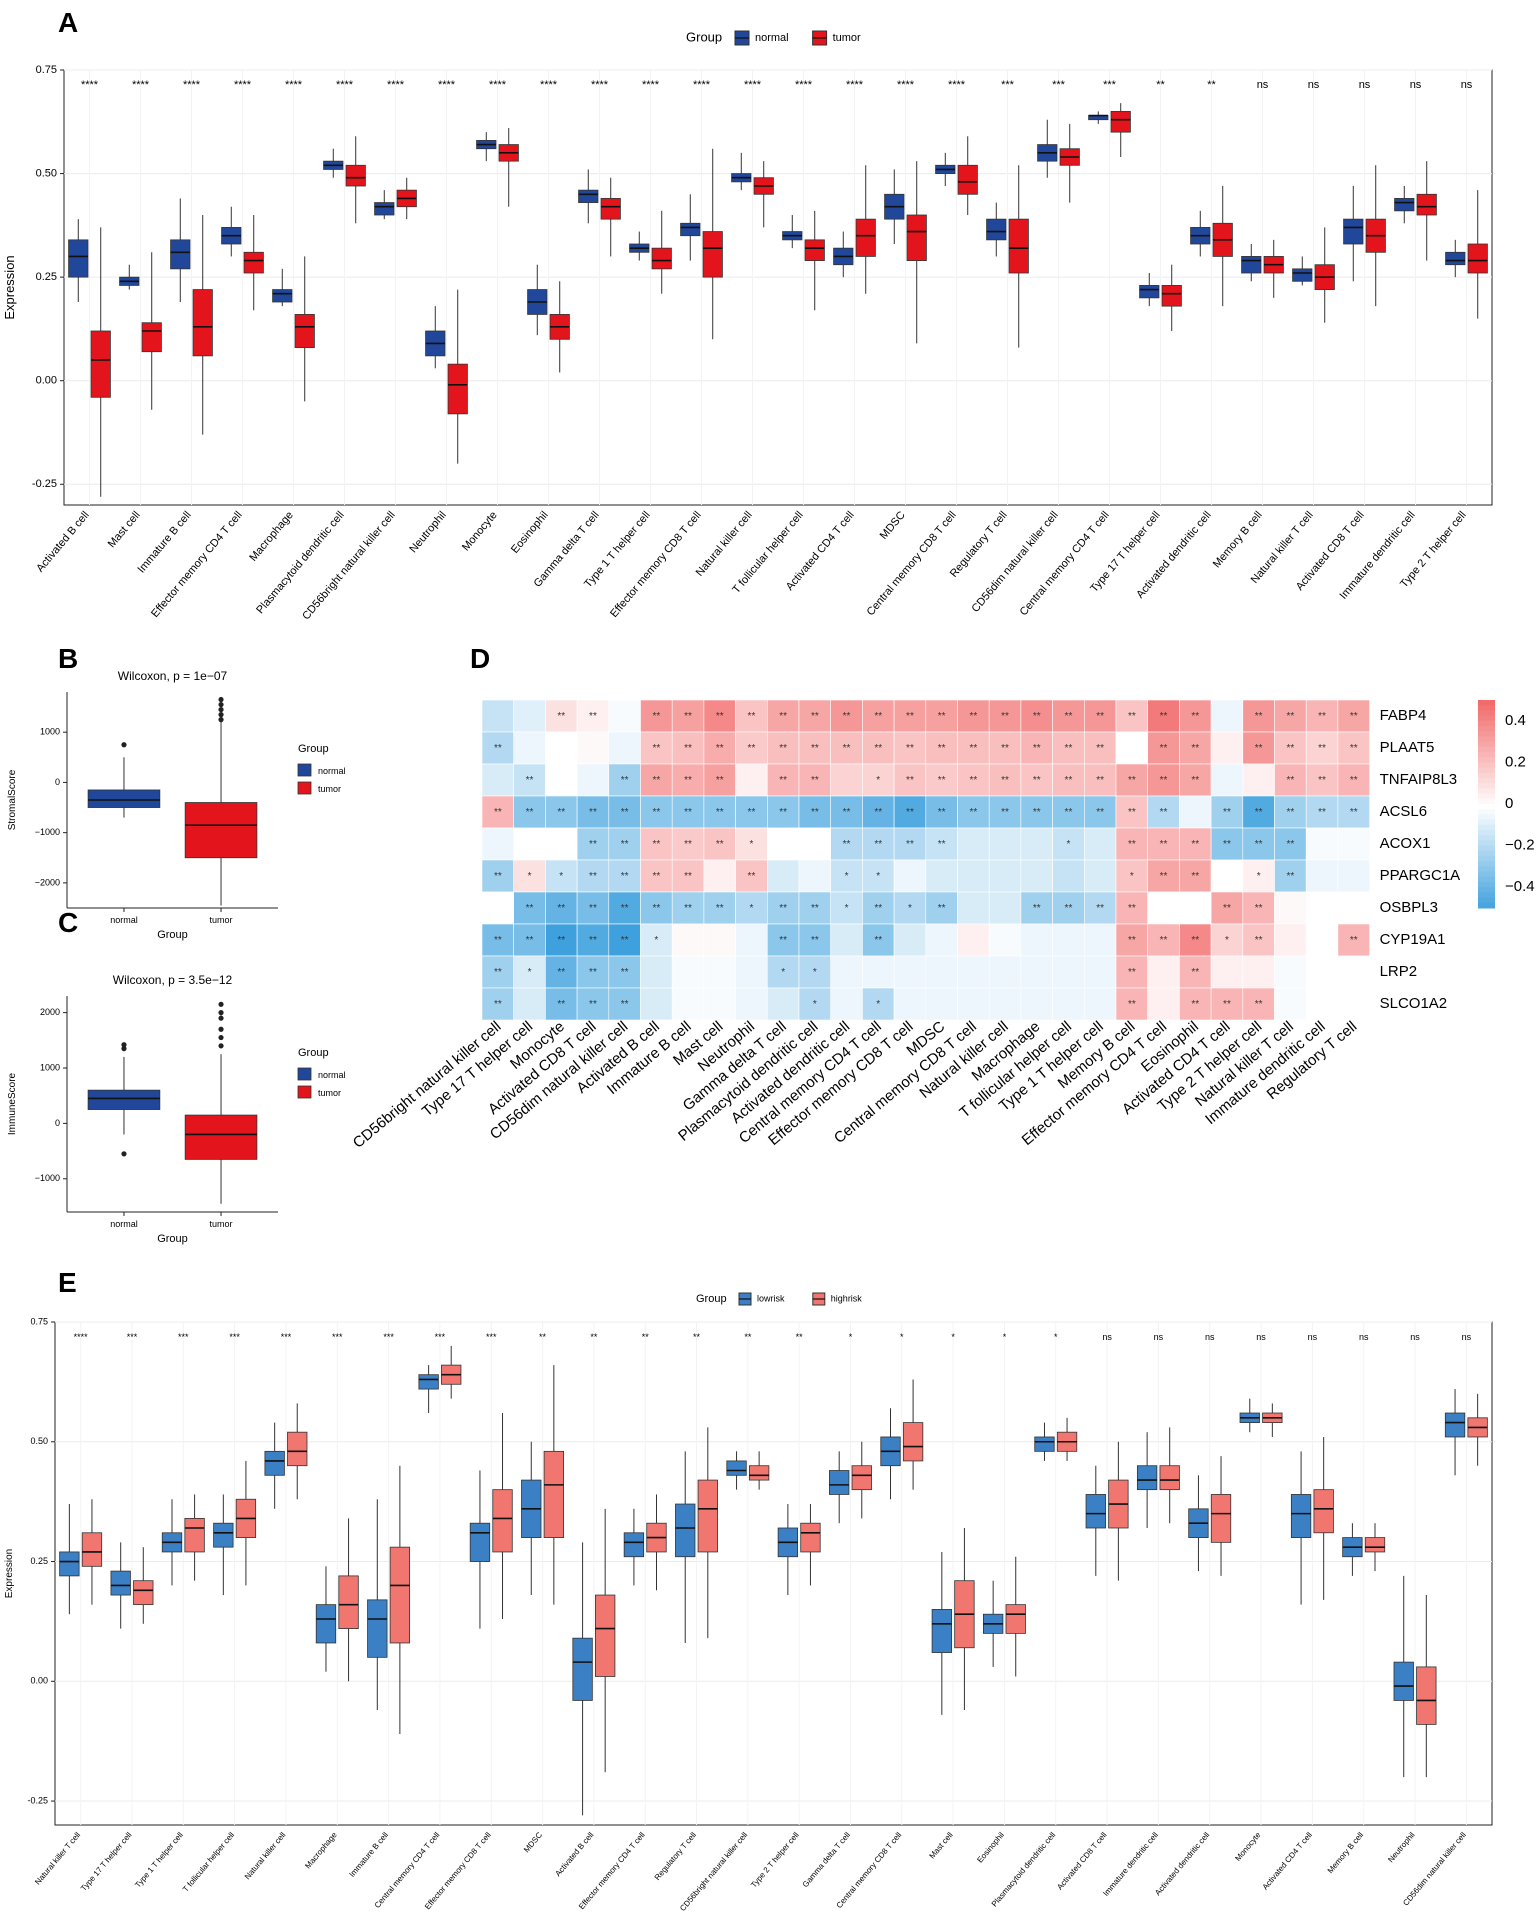 The height and width of the screenshot is (1918, 1536). What do you see at coordinates (68, 658) in the screenshot?
I see `panel-label-b: B` at bounding box center [68, 658].